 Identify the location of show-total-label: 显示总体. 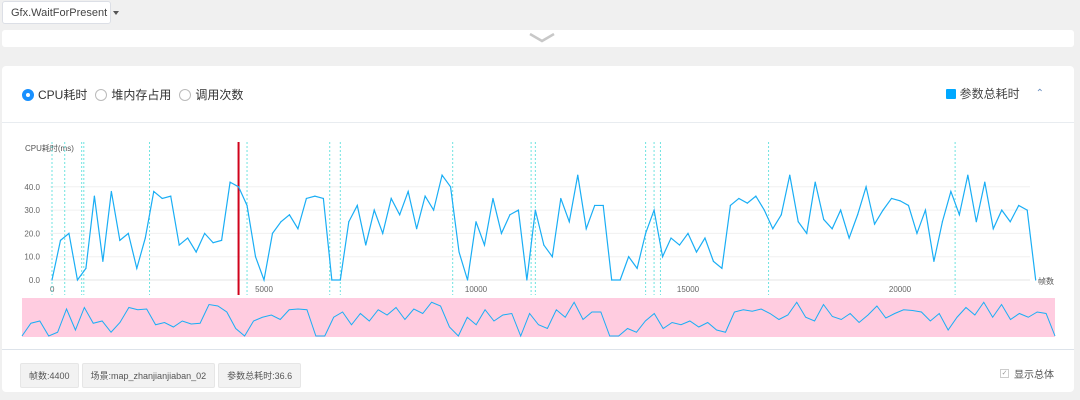
(1034, 375).